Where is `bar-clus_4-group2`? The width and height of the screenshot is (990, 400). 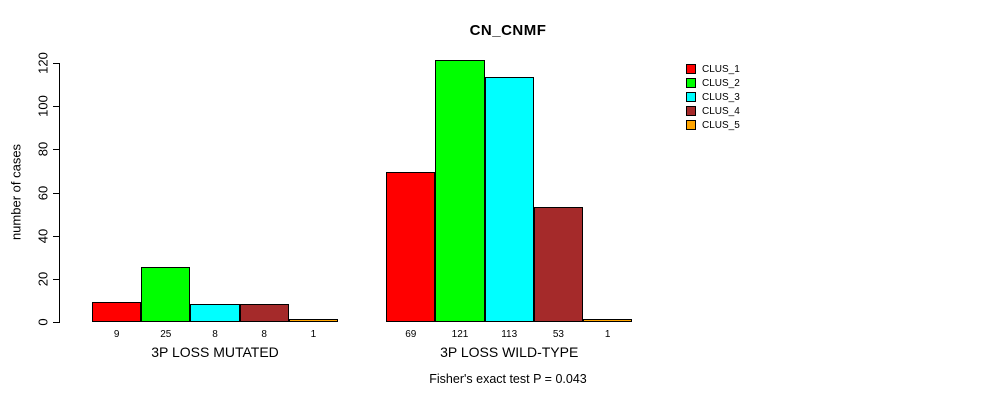 bar-clus_4-group2 is located at coordinates (558, 264).